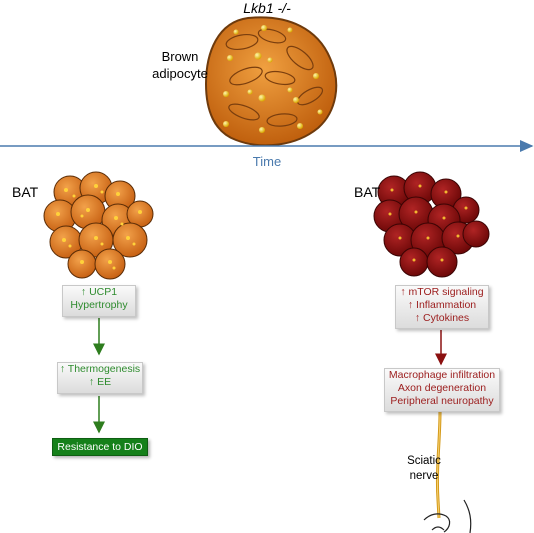 The height and width of the screenshot is (533, 534). Describe the element at coordinates (100, 369) in the screenshot. I see `thermogenesis-line: ↑ Thermogenesis` at that location.